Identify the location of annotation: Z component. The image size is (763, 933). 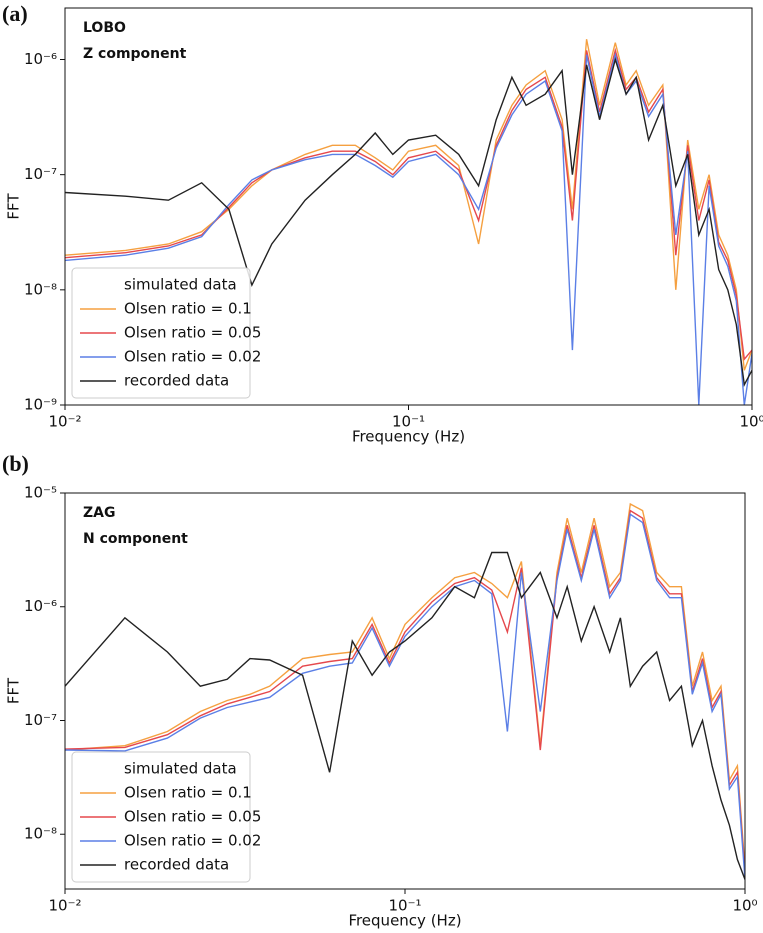
(135, 54).